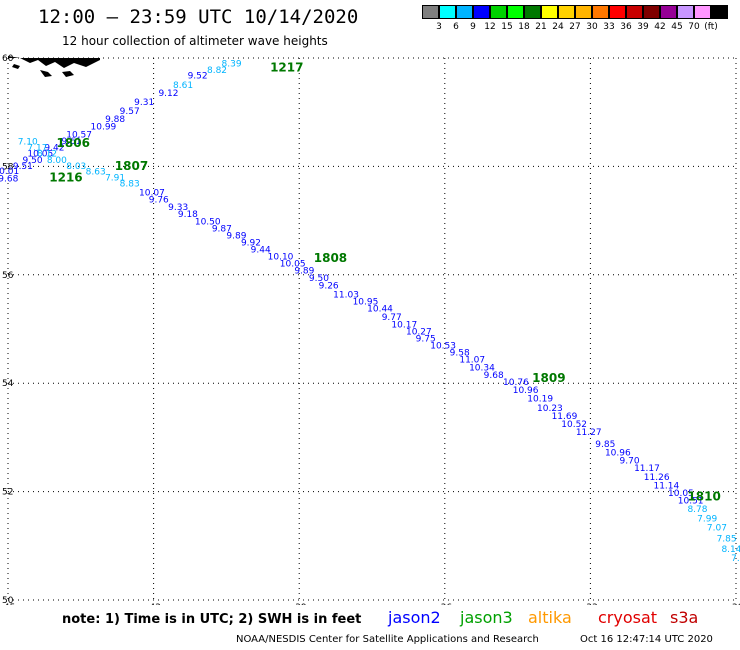  What do you see at coordinates (8, 600) in the screenshot?
I see `lat-tick-label: 50` at bounding box center [8, 600].